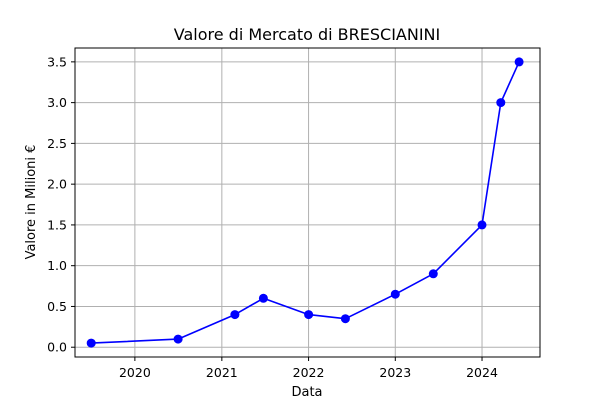  What do you see at coordinates (57, 306) in the screenshot?
I see `y-tick-label: 0.5` at bounding box center [57, 306].